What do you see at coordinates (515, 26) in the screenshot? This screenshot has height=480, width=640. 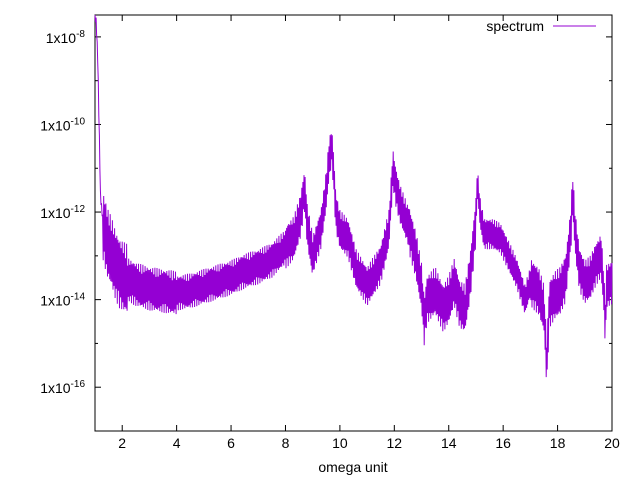 I see `legend-entry-spectrum: spectrum` at bounding box center [515, 26].